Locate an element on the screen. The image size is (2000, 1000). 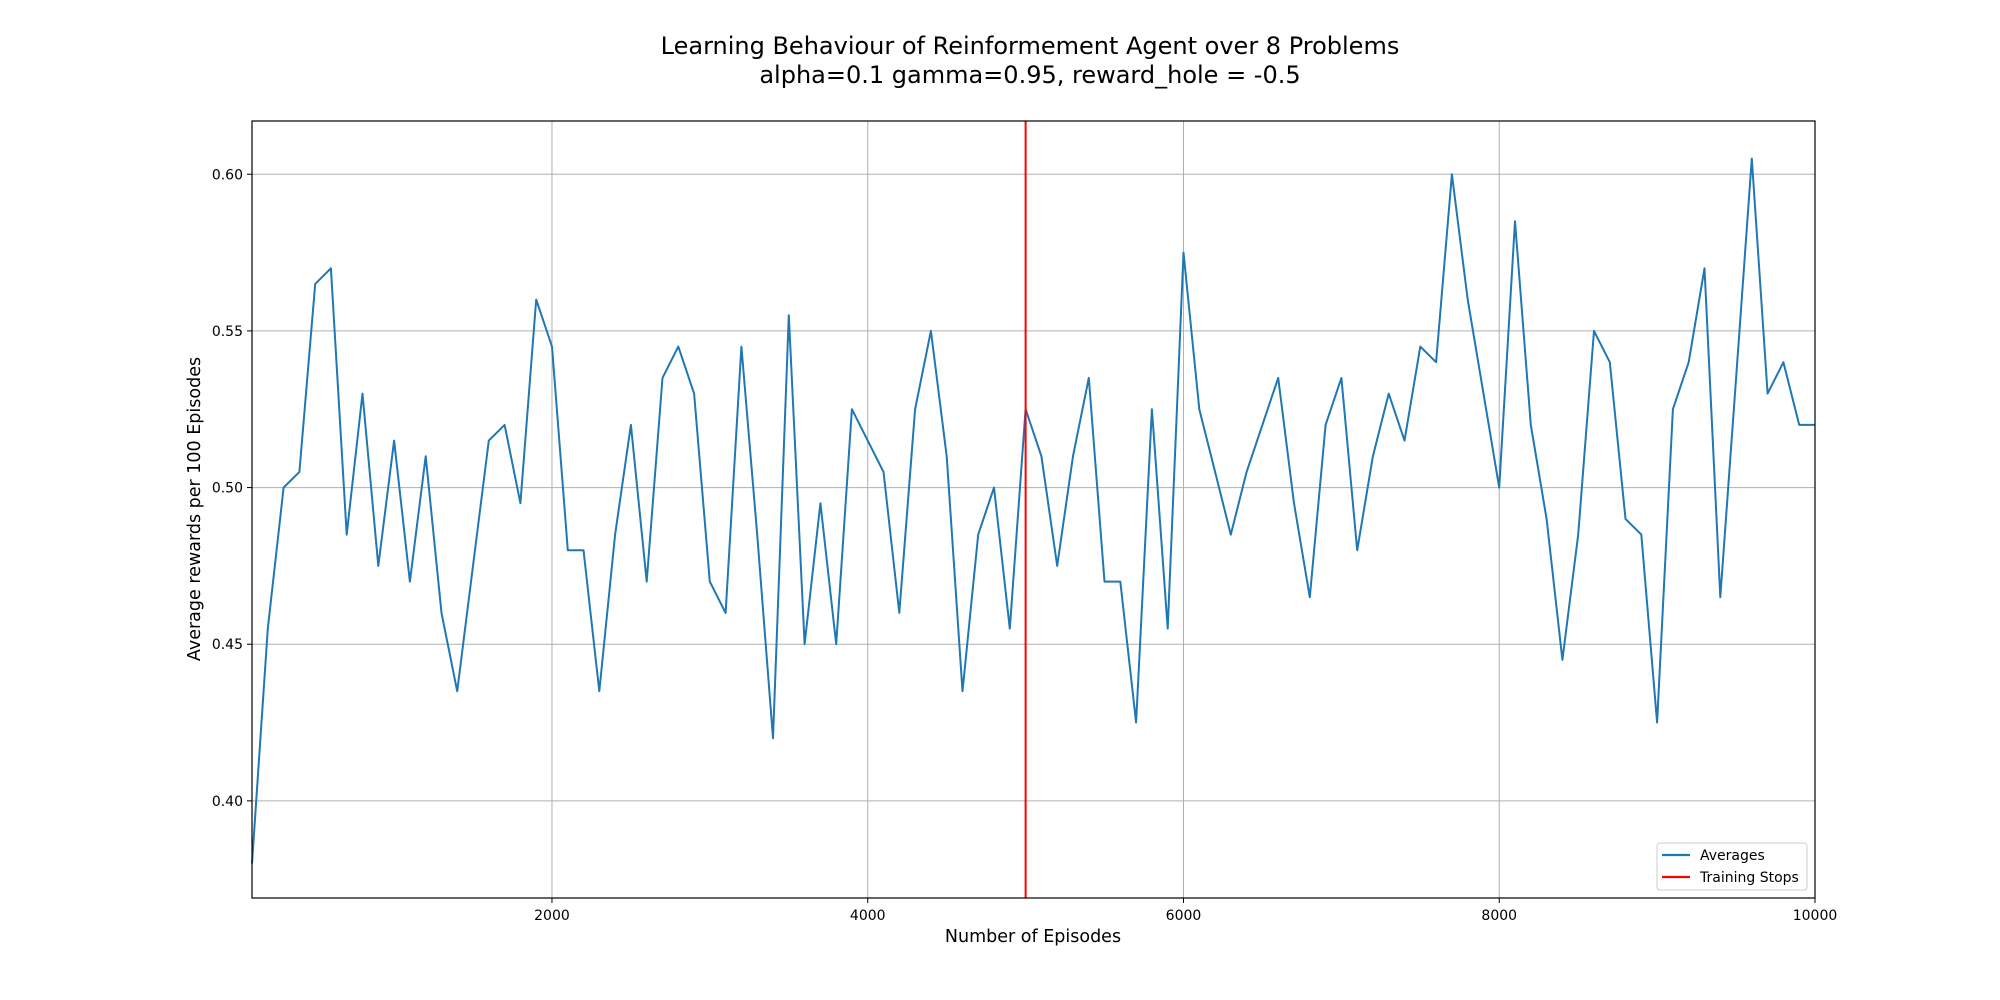
y-tick-label: 0.55 is located at coordinates (227, 332).